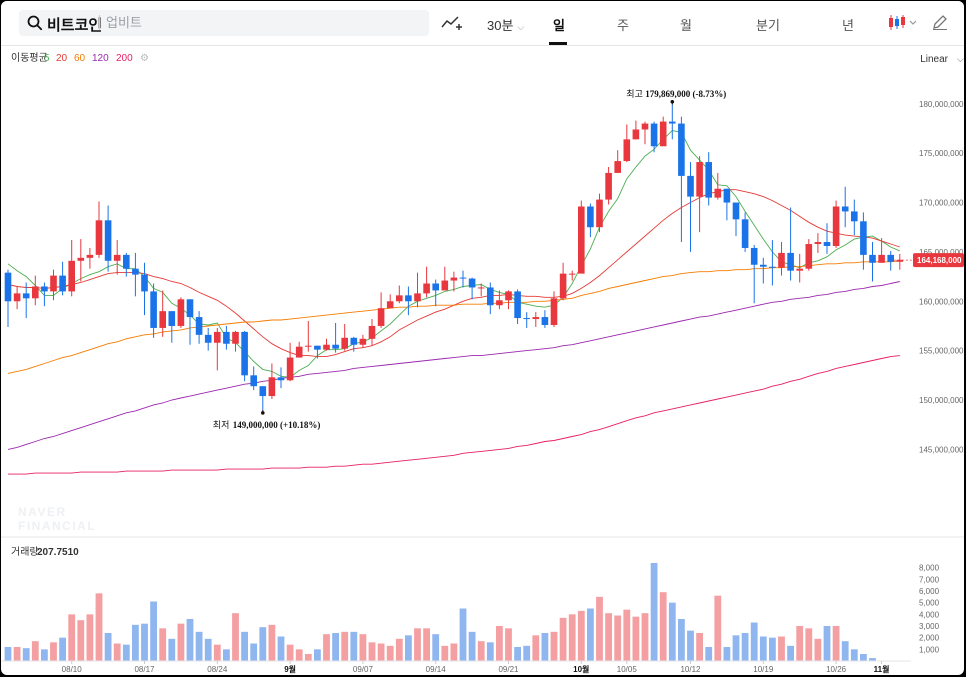 This screenshot has width=966, height=677. What do you see at coordinates (940, 22) in the screenshot?
I see `pencil-icon` at bounding box center [940, 22].